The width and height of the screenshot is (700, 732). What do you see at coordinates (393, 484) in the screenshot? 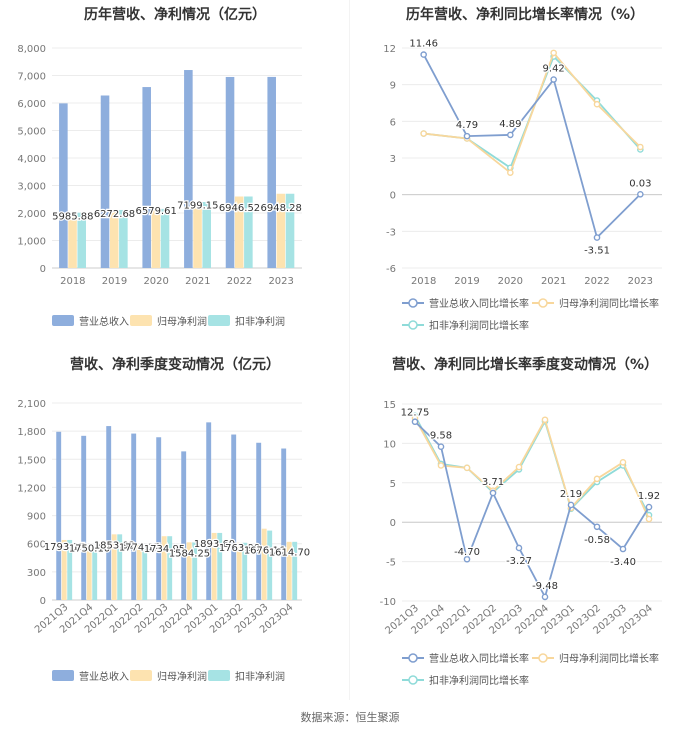
I see `y-tick-label: 5` at bounding box center [393, 484].